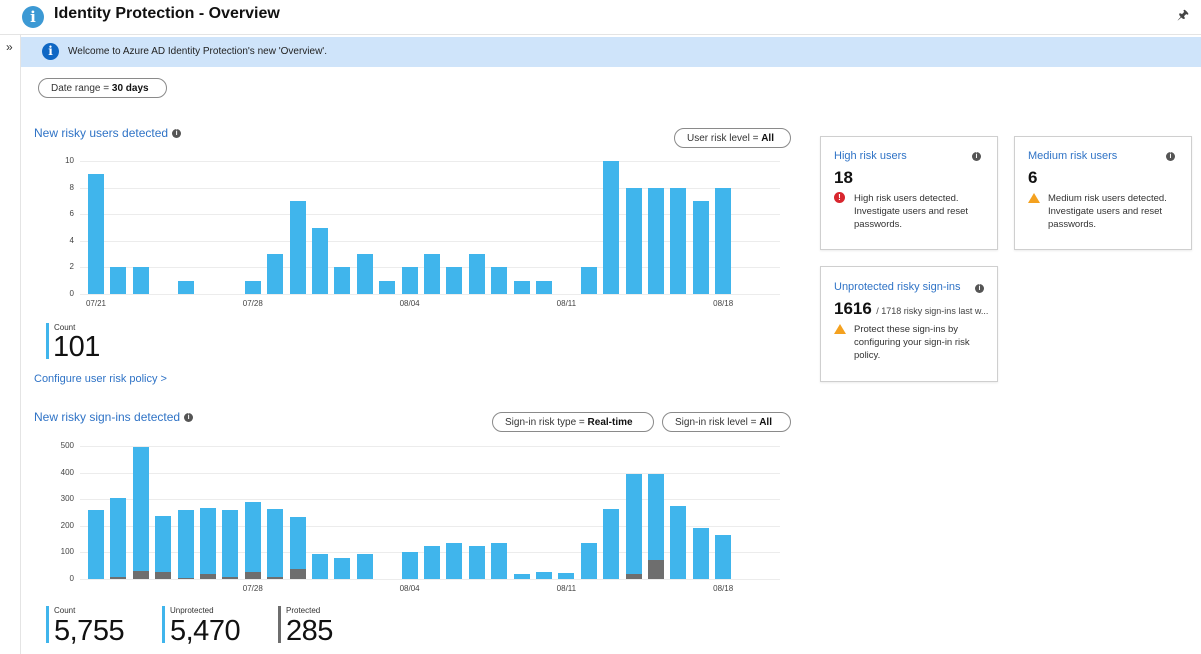  Describe the element at coordinates (723, 588) in the screenshot. I see `x-tick-label: 08/18` at that location.